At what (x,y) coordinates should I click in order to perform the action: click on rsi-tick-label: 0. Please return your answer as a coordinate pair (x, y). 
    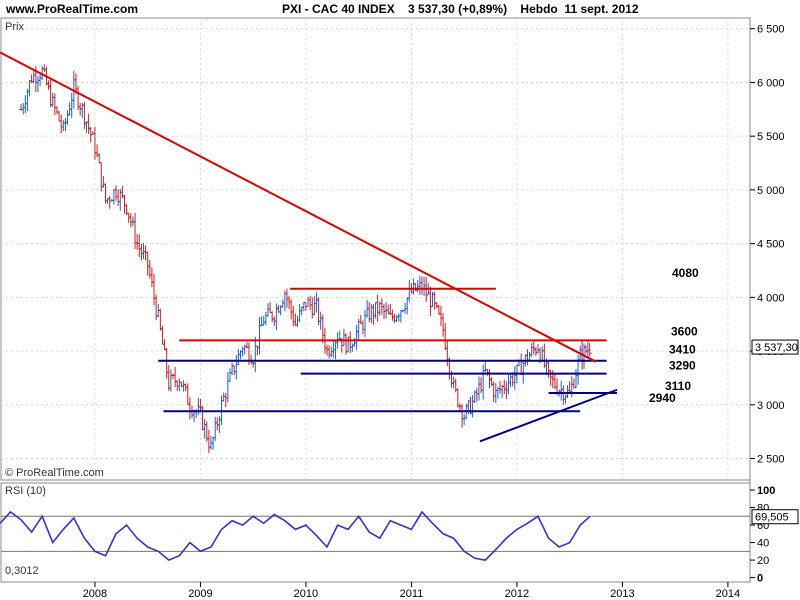
    Looking at the image, I should click on (760, 579).